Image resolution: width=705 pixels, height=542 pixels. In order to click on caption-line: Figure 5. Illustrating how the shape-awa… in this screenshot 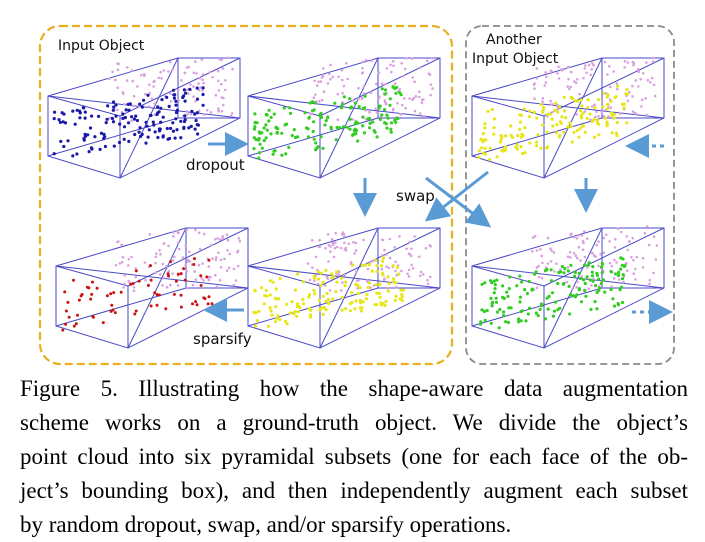, I will do `click(354, 388)`.